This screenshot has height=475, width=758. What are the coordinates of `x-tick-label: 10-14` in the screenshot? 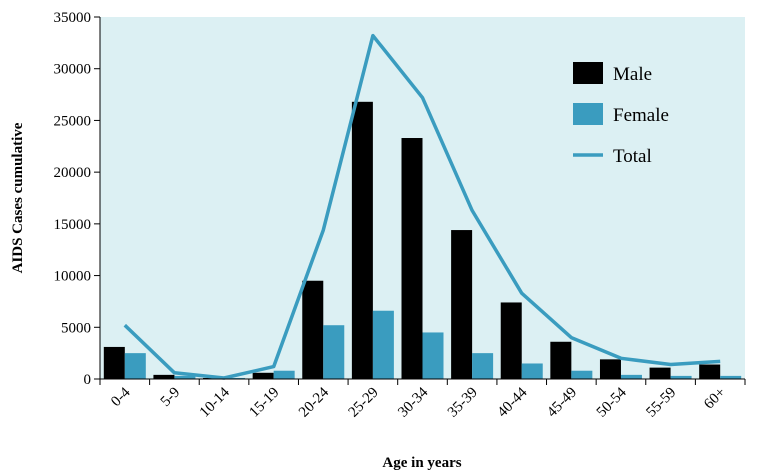 It's located at (215, 402).